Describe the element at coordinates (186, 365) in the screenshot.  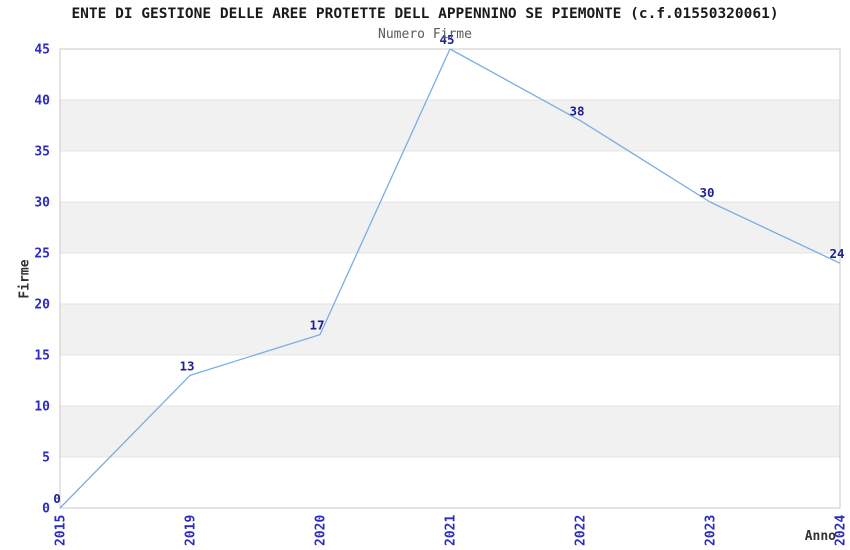
I see `data-label: 13` at that location.